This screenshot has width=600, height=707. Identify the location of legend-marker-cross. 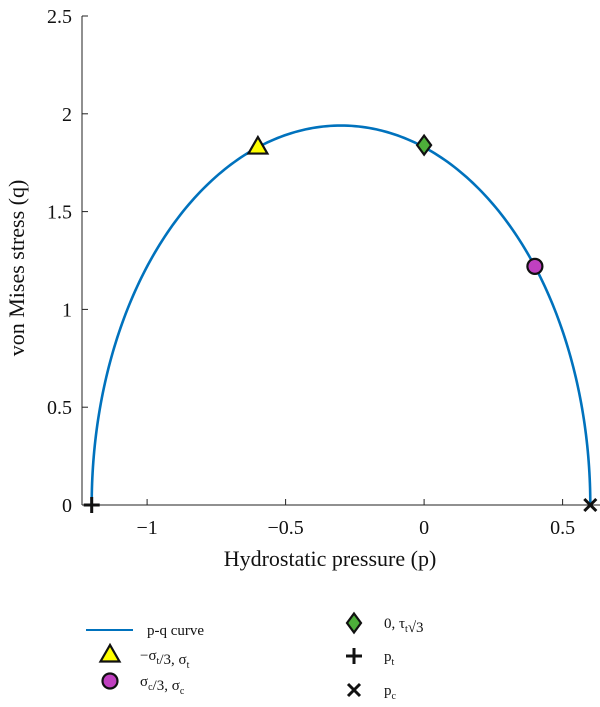
(354, 690).